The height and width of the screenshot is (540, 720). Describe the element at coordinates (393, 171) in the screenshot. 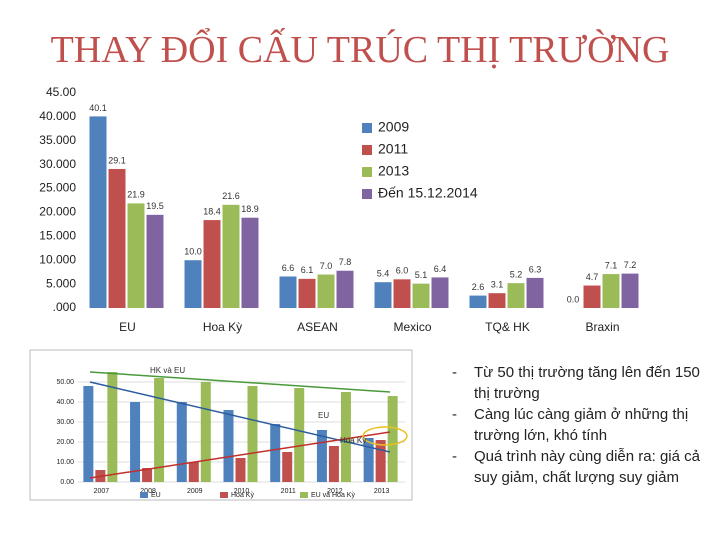

I see `legend-label: 2013` at that location.